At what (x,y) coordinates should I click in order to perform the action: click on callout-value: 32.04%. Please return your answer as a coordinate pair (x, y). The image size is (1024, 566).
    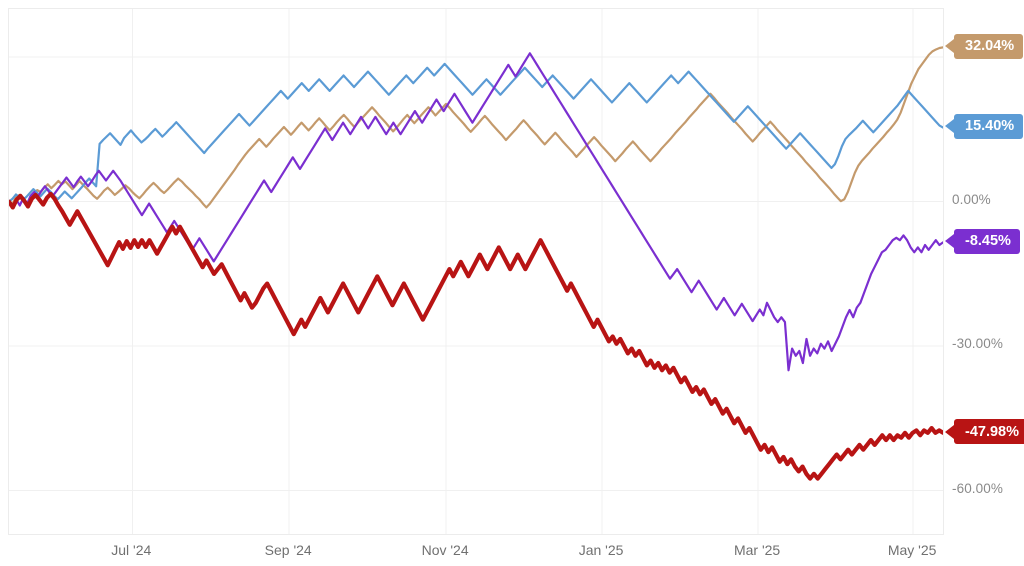
    Looking at the image, I should click on (990, 46).